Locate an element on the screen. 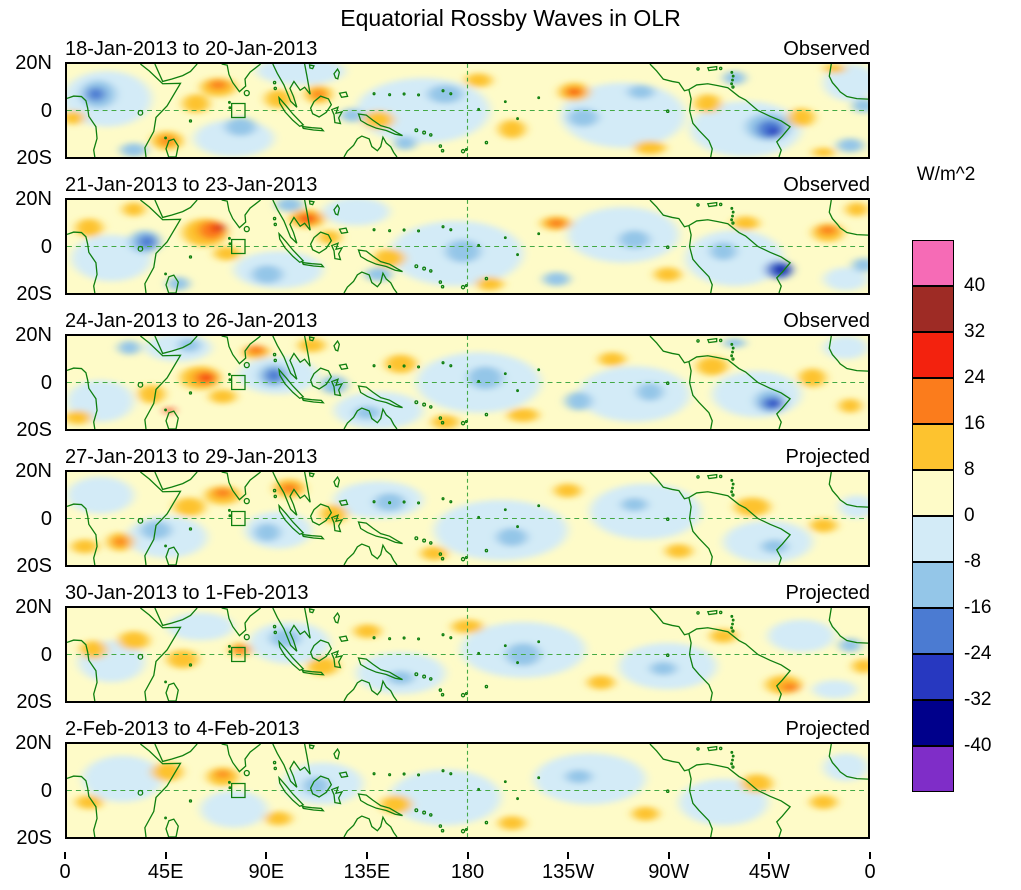 The image size is (1021, 890). panel-4-header: 27-Jan-2013 to 29-Jan-2013 Projected is located at coordinates (467, 457).